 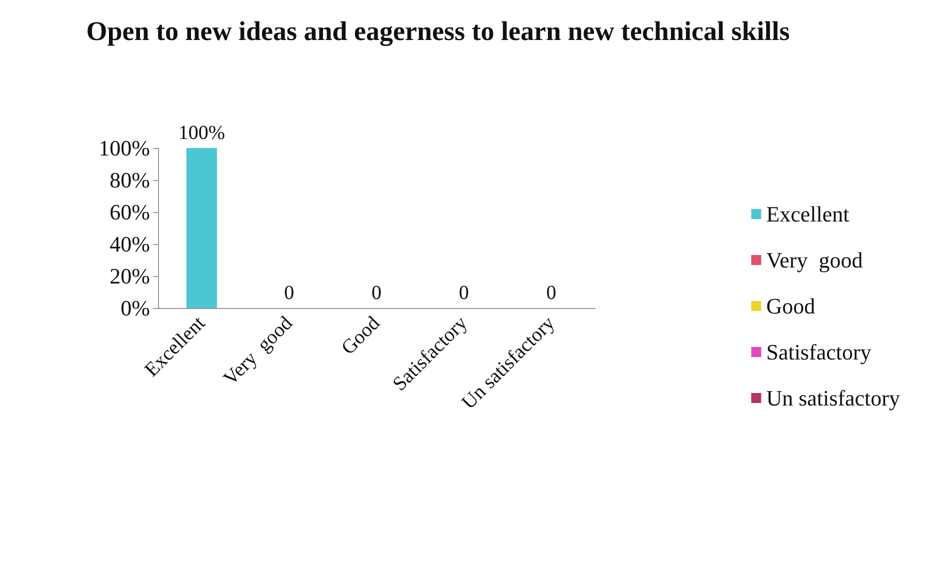 I want to click on y-tick-label: 20%, so click(x=130, y=276).